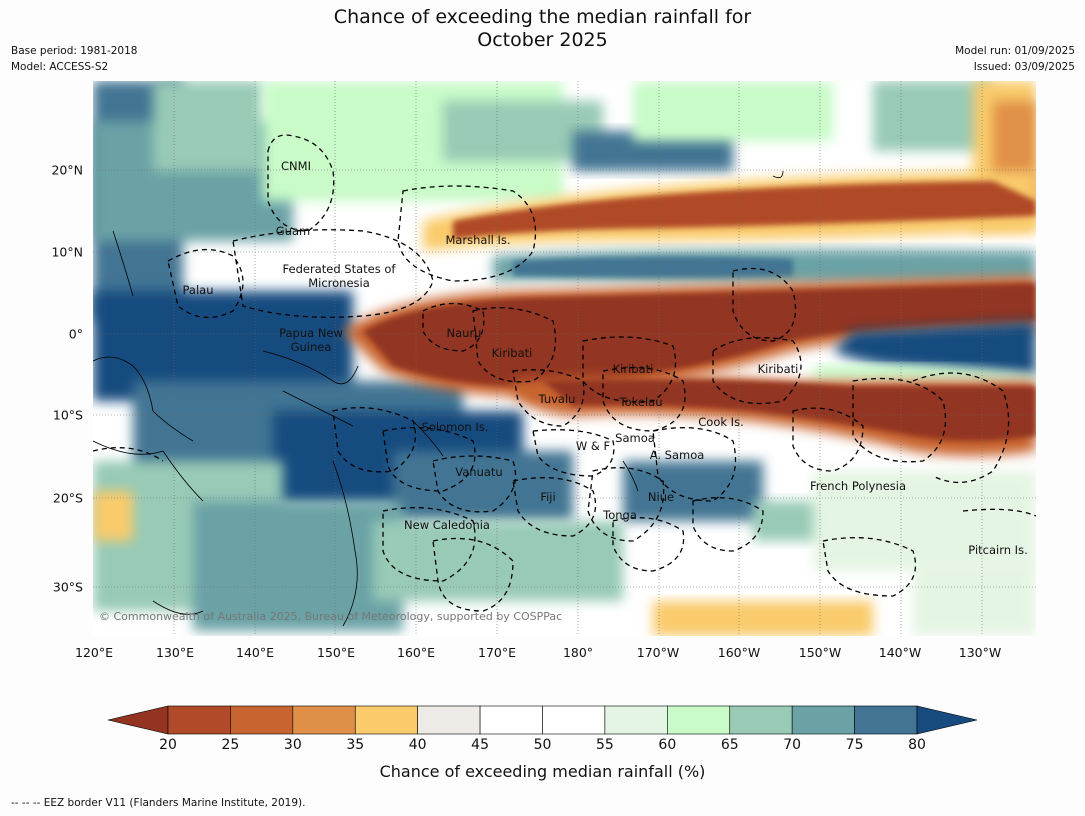  What do you see at coordinates (542, 40) in the screenshot?
I see `map-title-line2: October 2025` at bounding box center [542, 40].